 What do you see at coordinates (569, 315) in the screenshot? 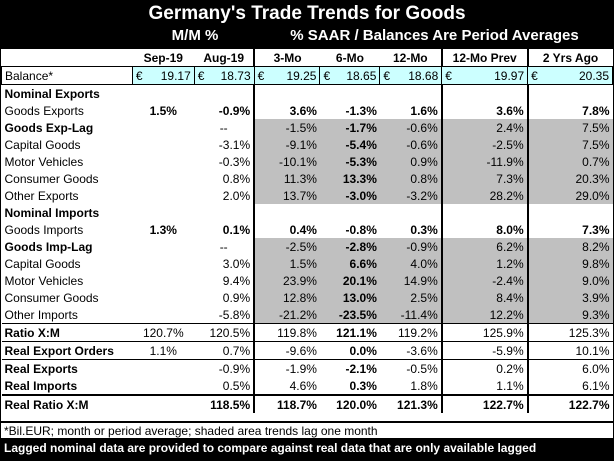
I see `data-cell: 9.3%` at bounding box center [569, 315].